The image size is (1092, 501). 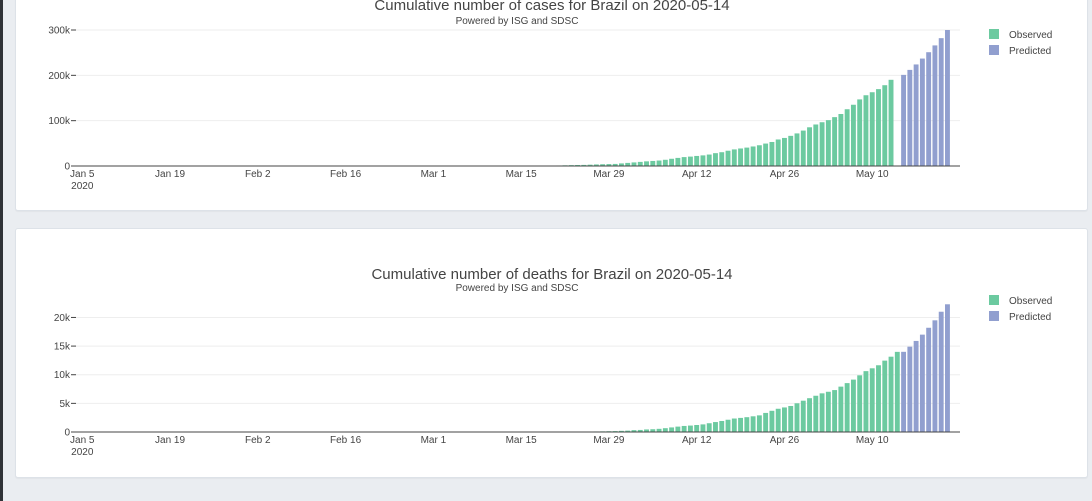 I want to click on legend-swatch-predicted, so click(x=994, y=50).